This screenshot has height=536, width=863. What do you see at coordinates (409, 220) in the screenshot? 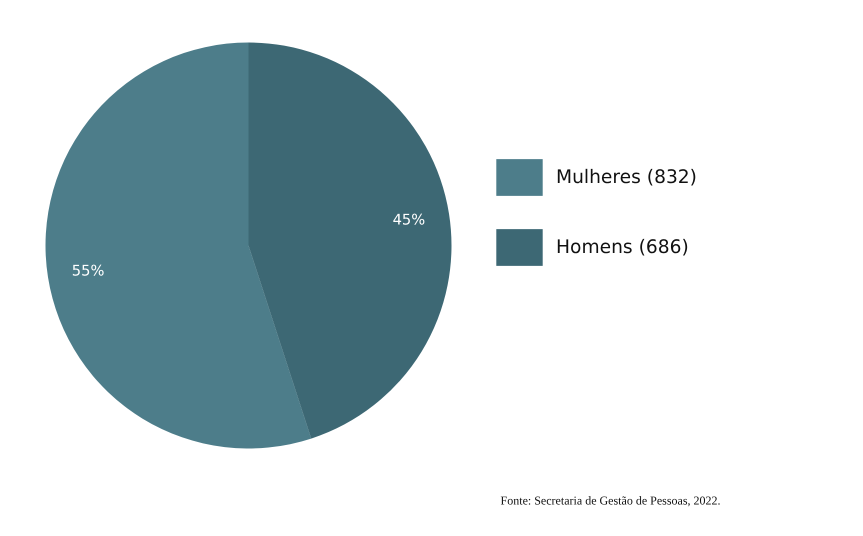
I see `data-label: 45%` at bounding box center [409, 220].